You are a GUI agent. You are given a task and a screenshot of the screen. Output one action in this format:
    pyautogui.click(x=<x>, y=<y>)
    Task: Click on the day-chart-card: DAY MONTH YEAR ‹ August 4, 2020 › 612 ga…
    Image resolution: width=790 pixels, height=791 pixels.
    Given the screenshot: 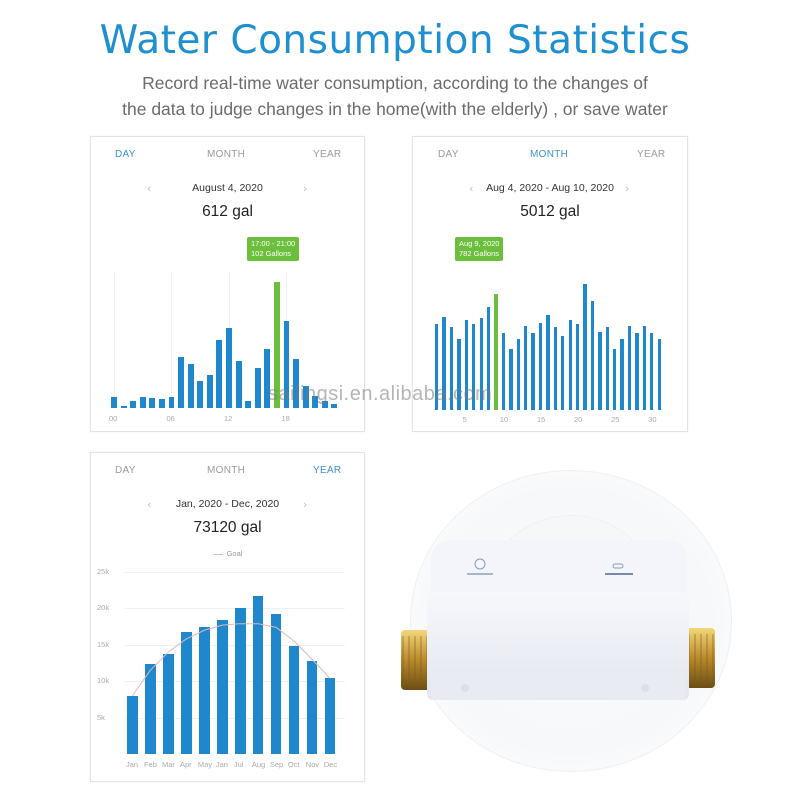 What is the action you would take?
    pyautogui.click(x=227, y=284)
    